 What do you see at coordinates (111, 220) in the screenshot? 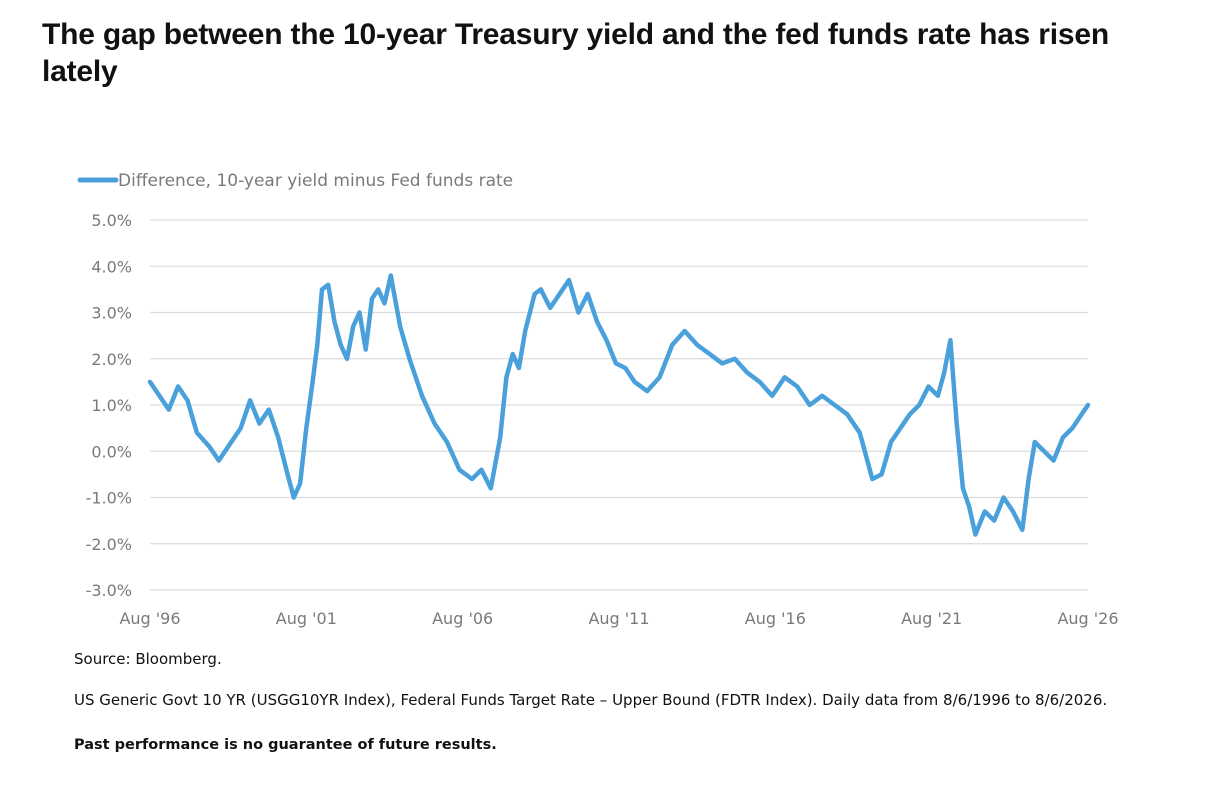
I see `y-tick-label: 5.0%` at bounding box center [111, 220].